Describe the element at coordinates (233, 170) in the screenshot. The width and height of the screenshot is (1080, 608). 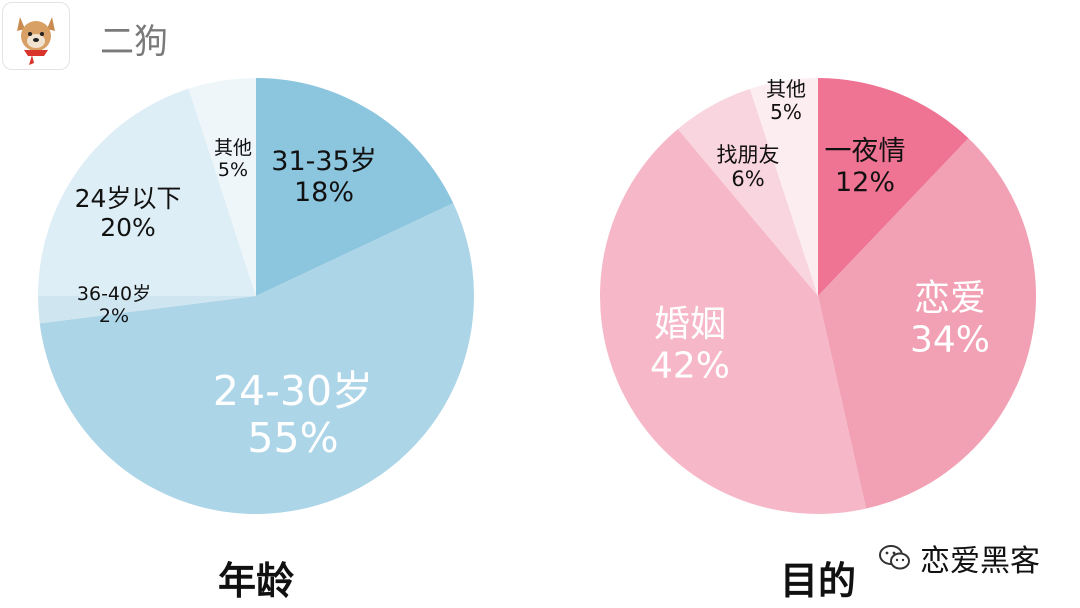
I see `age-slice-value-4: 5%` at that location.